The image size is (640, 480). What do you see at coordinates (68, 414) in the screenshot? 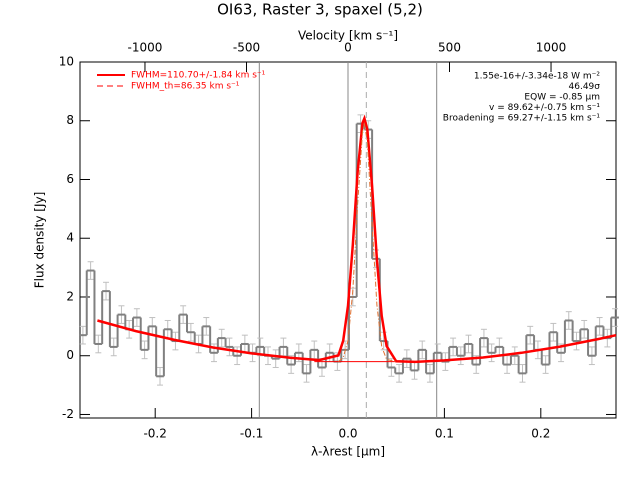
I see `y-tick-label: -2` at bounding box center [68, 414].